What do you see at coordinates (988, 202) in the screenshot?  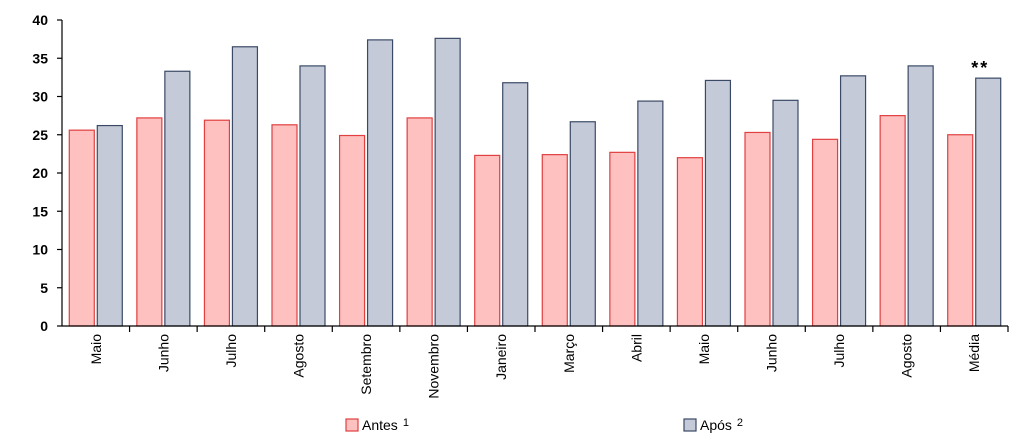 I see `bar-após-13` at bounding box center [988, 202].